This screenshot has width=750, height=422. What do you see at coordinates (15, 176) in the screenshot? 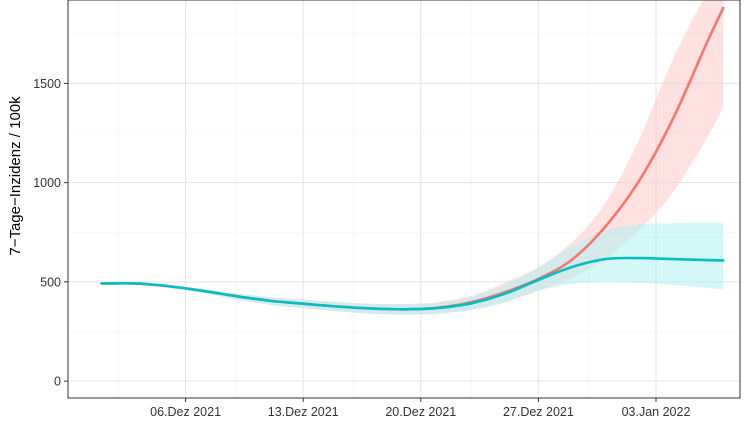
I see `y-axis-title: 7−Tage−Inzidenz / 100k` at bounding box center [15, 176].